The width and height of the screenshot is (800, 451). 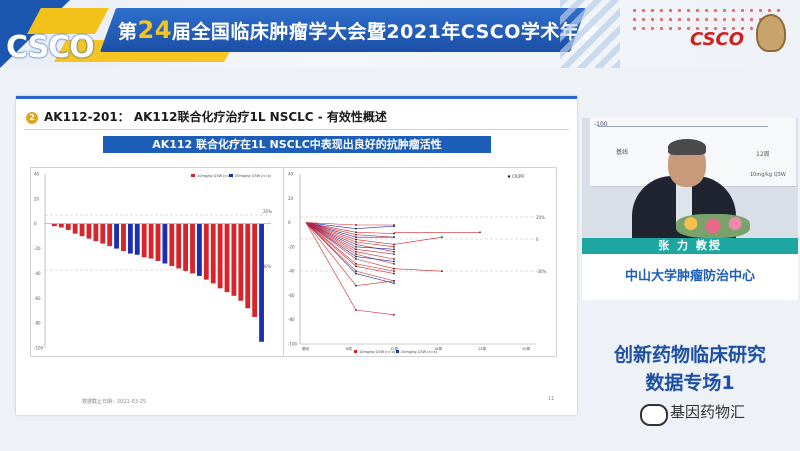 What do you see at coordinates (551, 399) in the screenshot?
I see `slide-page-number: 11` at bounding box center [551, 399].